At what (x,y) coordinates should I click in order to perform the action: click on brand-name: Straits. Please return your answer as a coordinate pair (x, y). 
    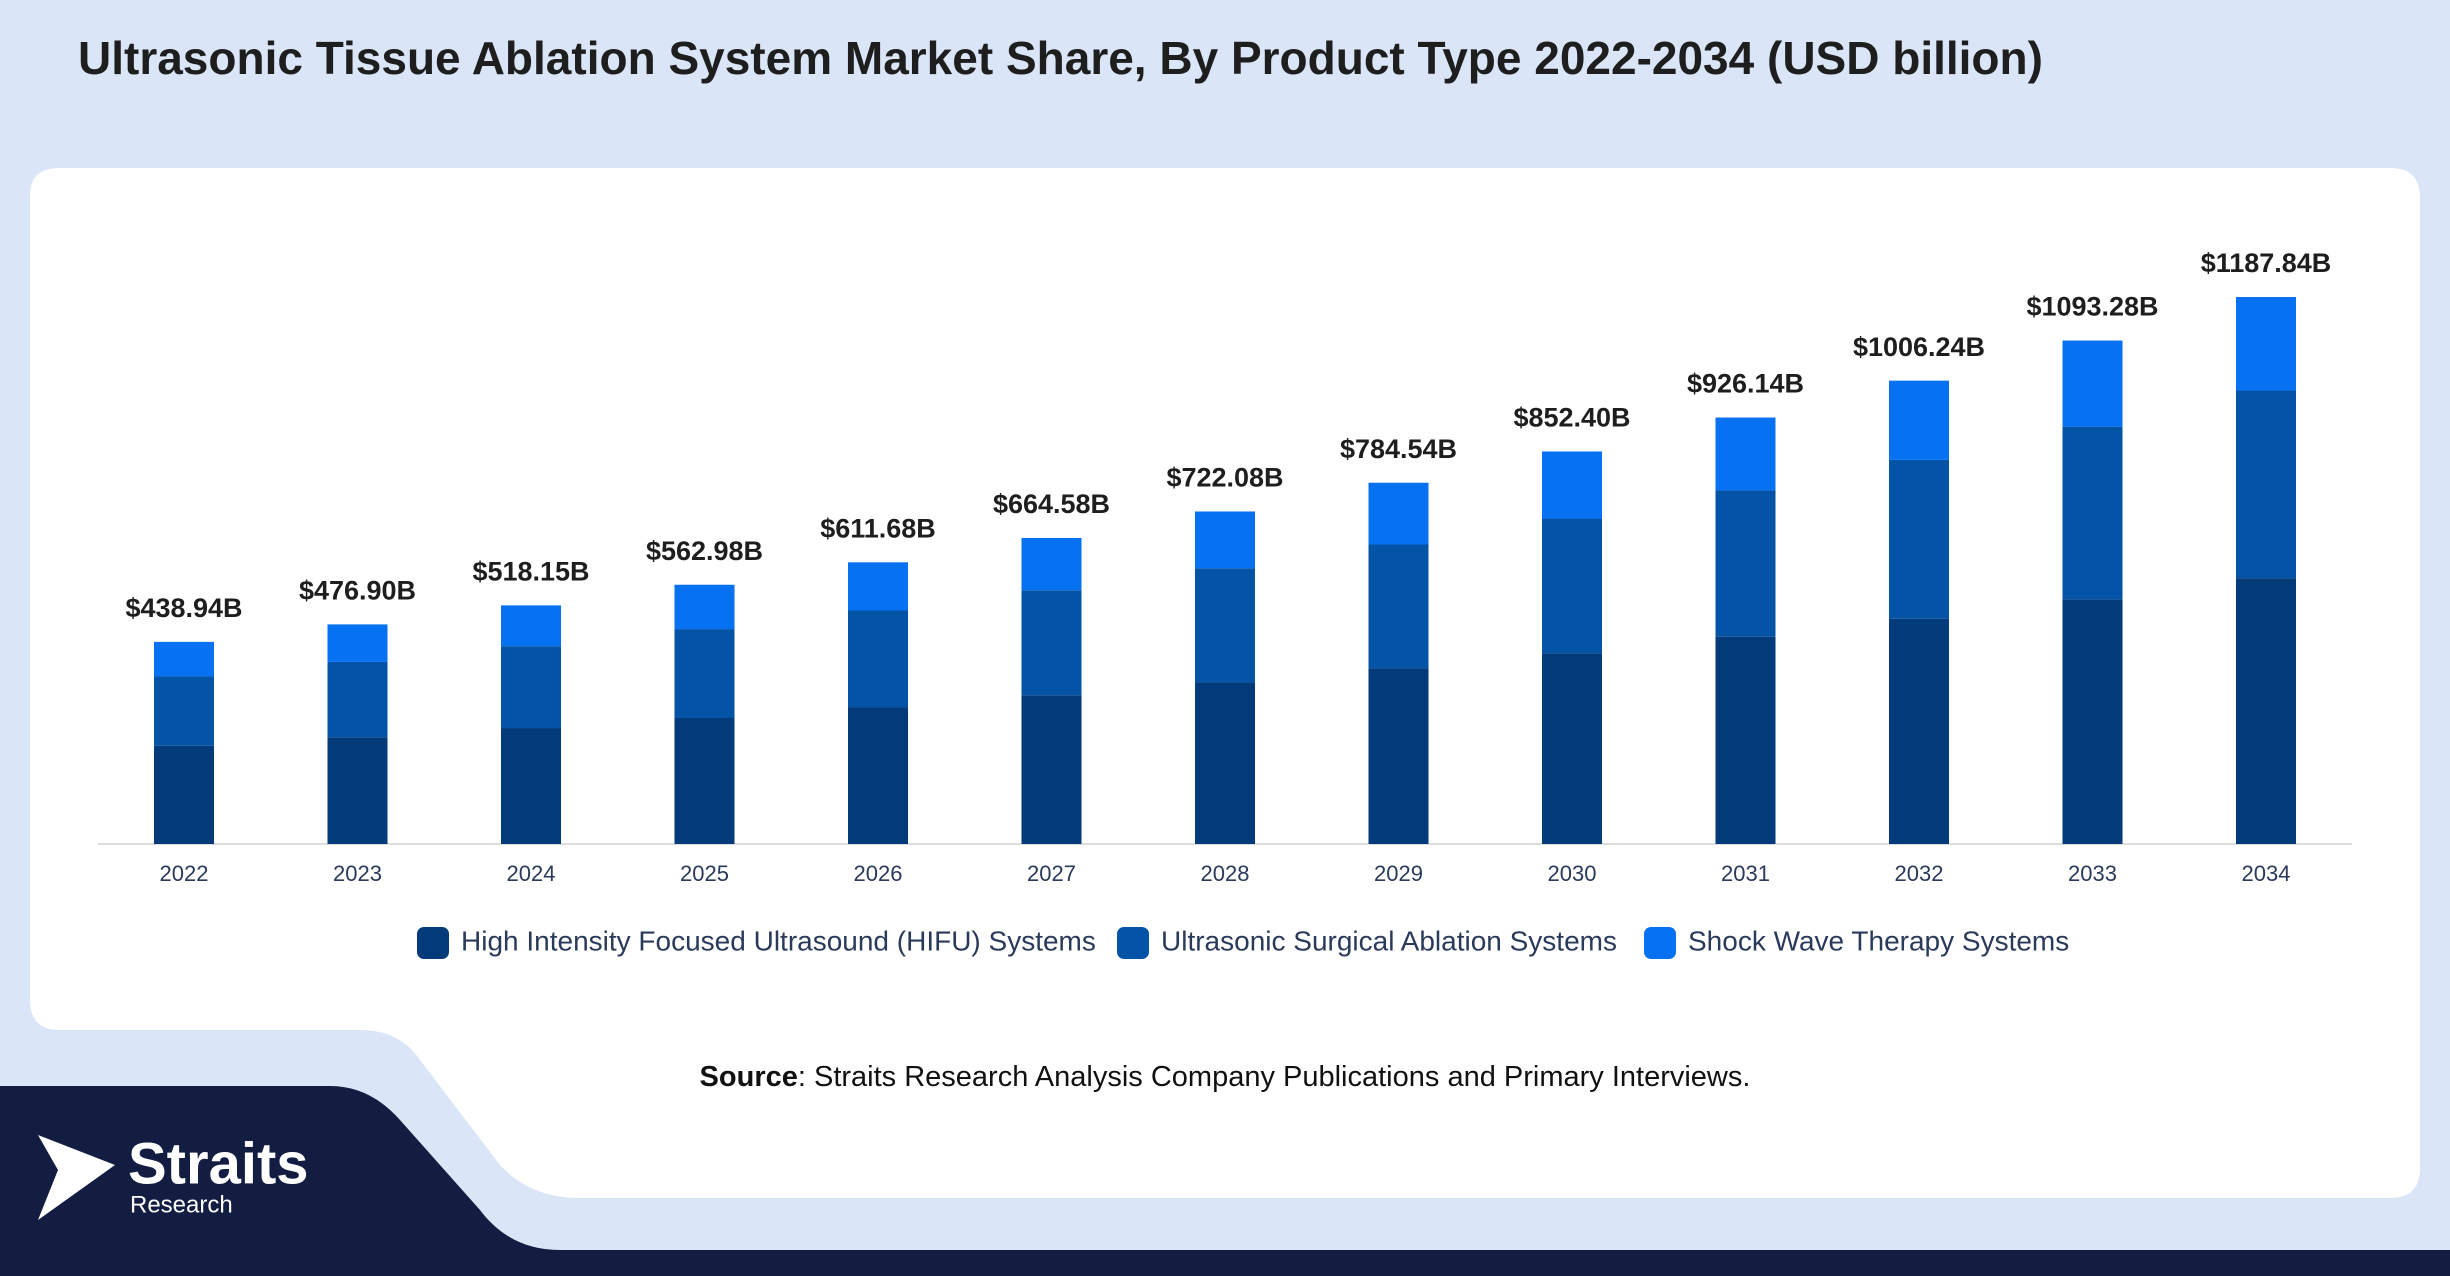
    Looking at the image, I should click on (218, 1163).